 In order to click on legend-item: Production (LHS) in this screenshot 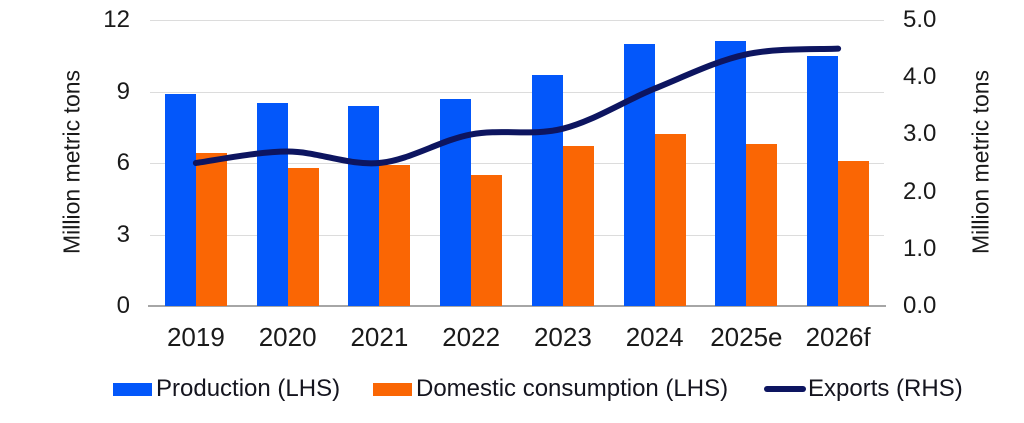, I will do `click(226, 389)`.